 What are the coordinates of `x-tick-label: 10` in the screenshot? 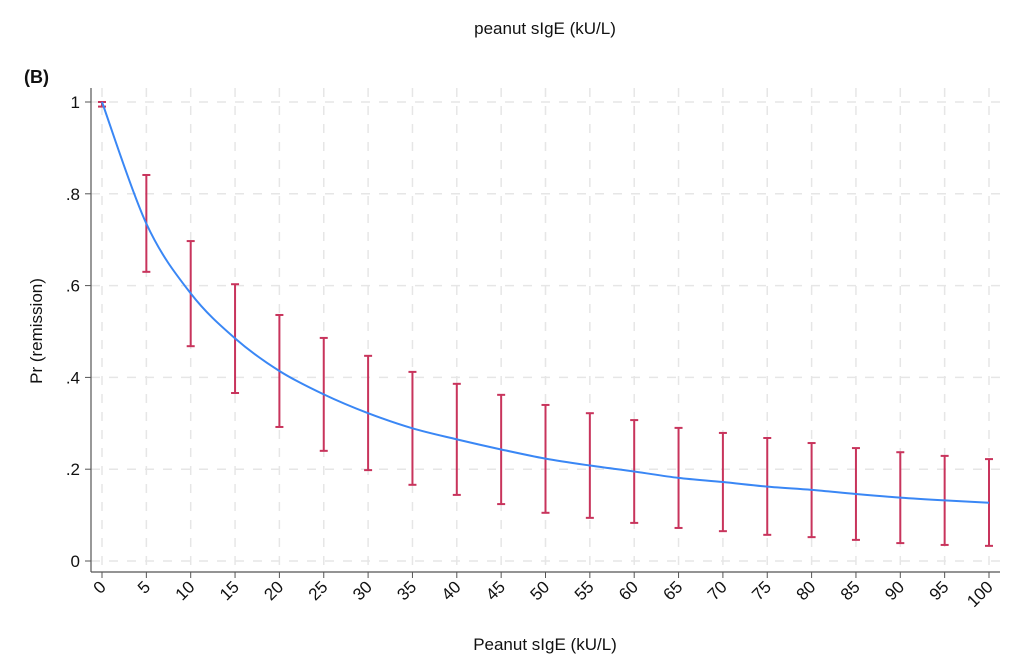 It's located at (185, 590).